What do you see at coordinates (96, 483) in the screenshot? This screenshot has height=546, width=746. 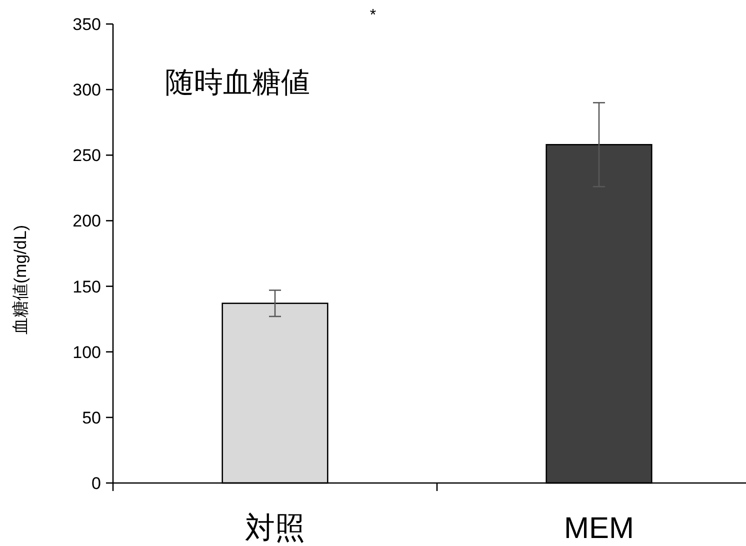 I see `y-tick-label: 0` at bounding box center [96, 483].